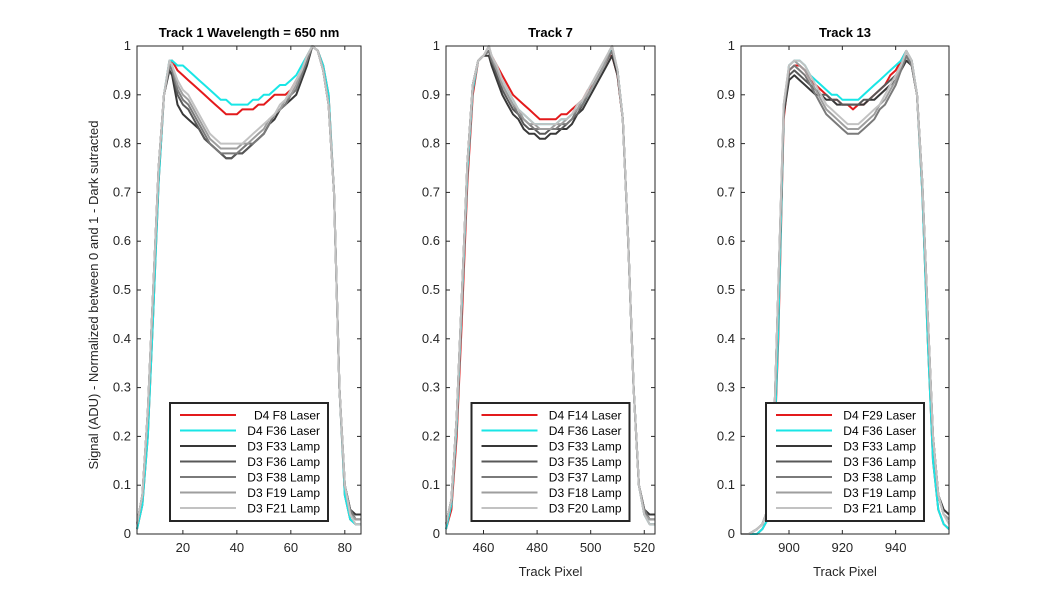 Image resolution: width=1050 pixels, height=605 pixels. I want to click on chart-title: Track 13, so click(845, 32).